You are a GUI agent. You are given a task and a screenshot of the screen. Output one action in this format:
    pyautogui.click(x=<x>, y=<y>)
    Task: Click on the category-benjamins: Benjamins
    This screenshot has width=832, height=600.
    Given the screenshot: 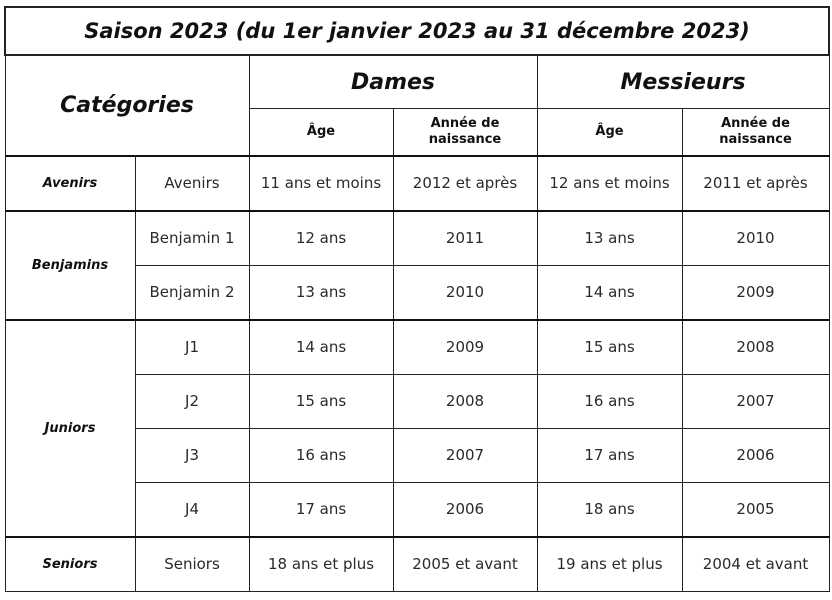 What is the action you would take?
    pyautogui.click(x=70, y=265)
    